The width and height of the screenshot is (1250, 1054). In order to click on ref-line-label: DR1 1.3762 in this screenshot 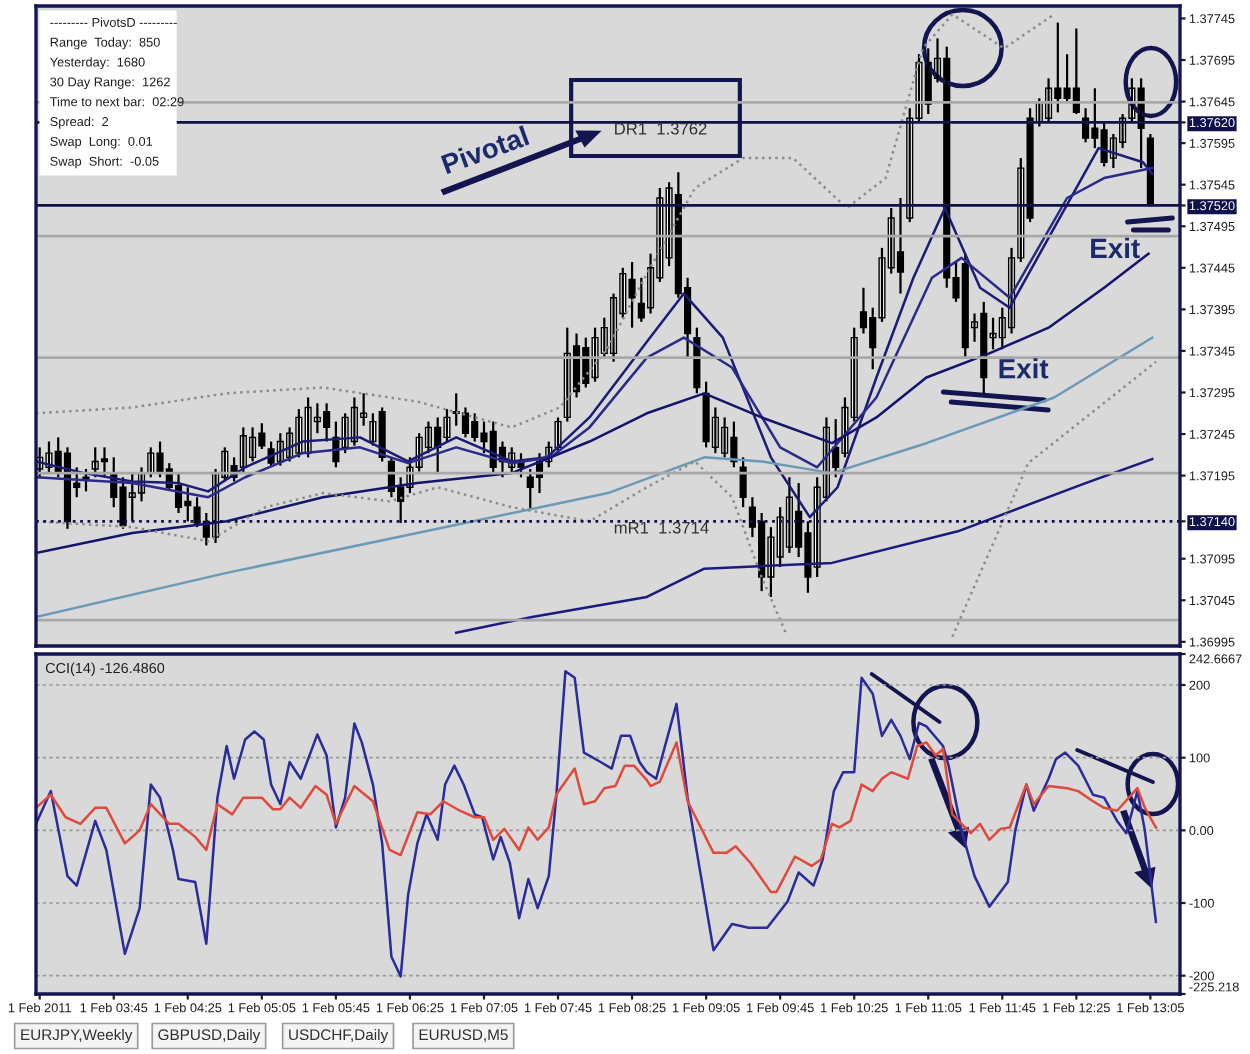, I will do `click(661, 128)`.